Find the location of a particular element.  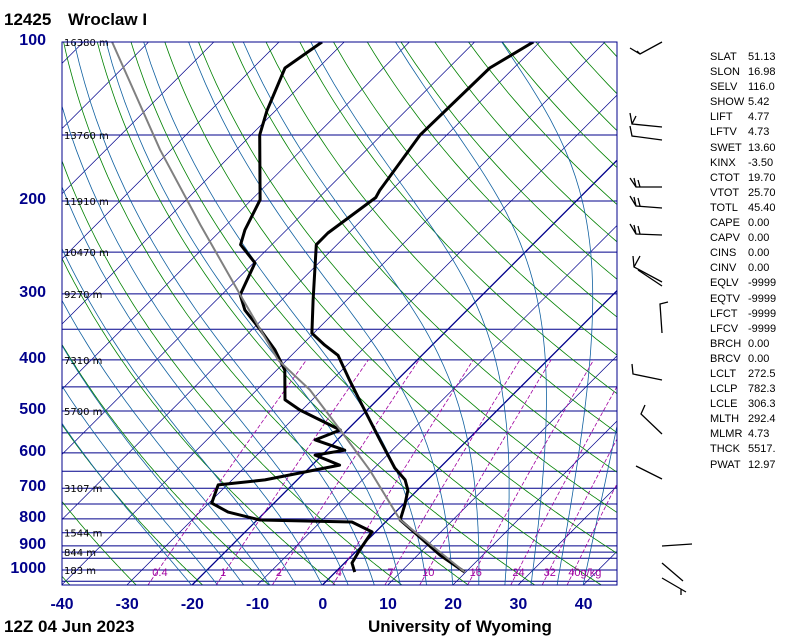

mixing-ratio-label: 32 is located at coordinates (550, 573).